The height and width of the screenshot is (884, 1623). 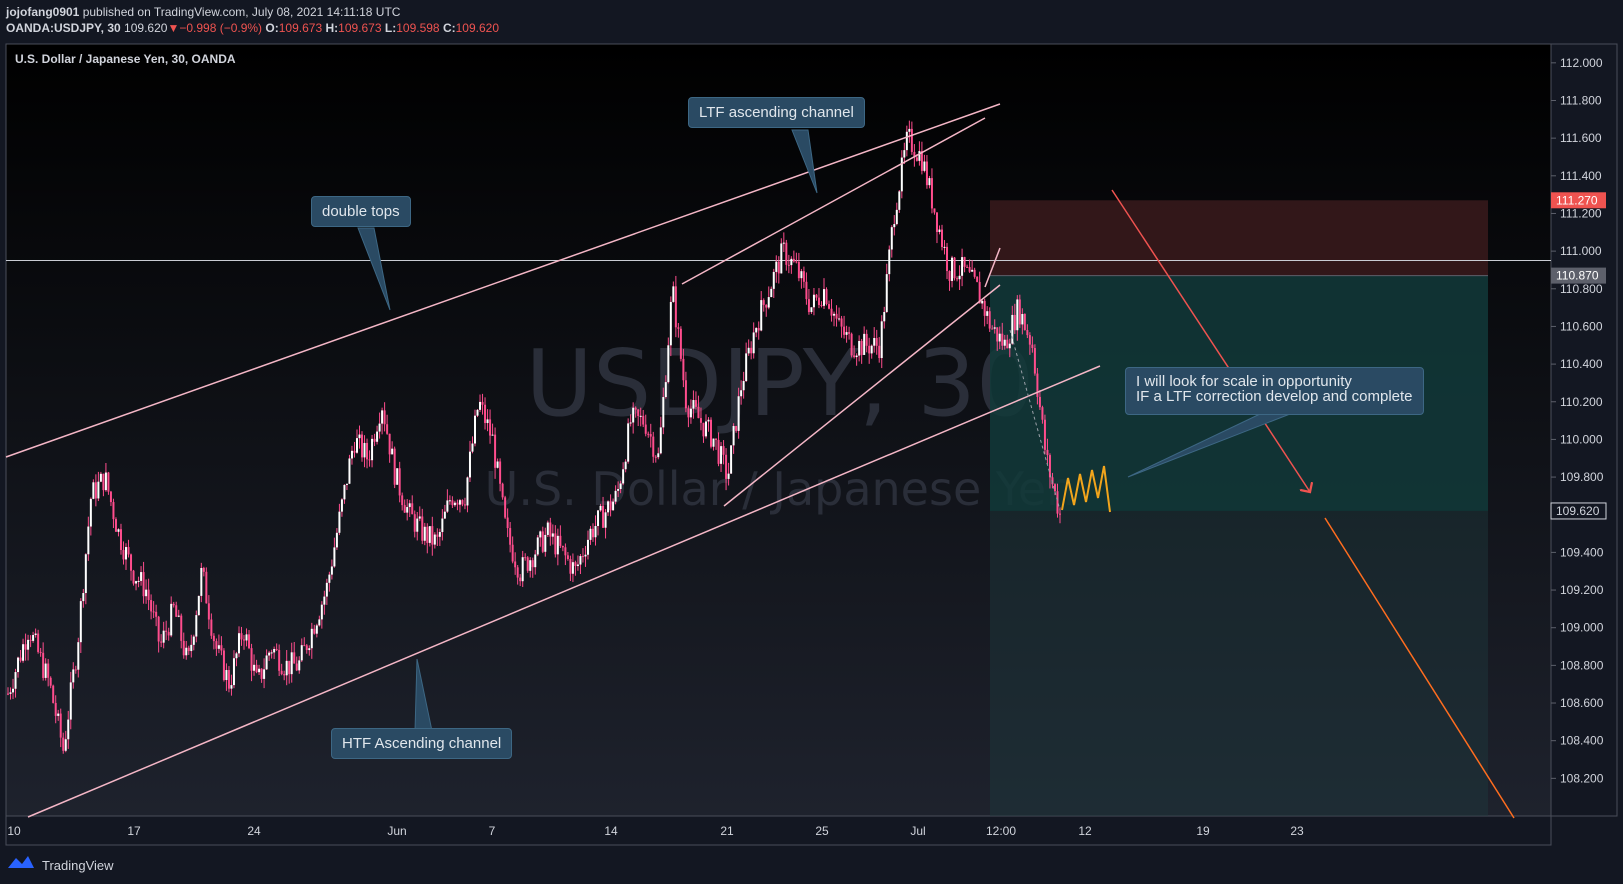 I want to click on y-tick-label: 111.600, so click(x=1581, y=138).